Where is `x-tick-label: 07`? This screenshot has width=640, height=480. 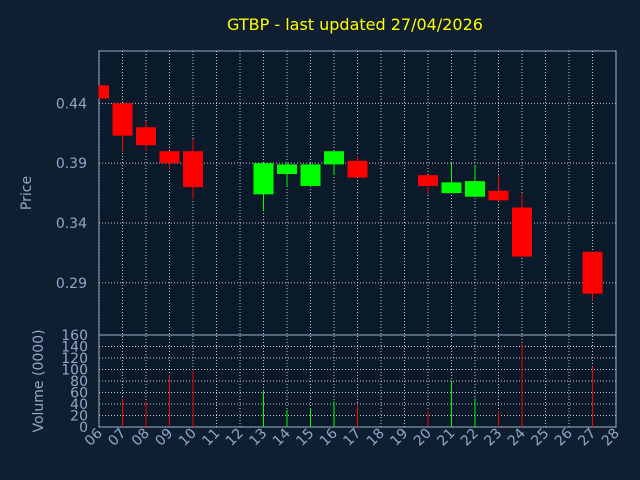 x-tick-label: 07 is located at coordinates (117, 438).